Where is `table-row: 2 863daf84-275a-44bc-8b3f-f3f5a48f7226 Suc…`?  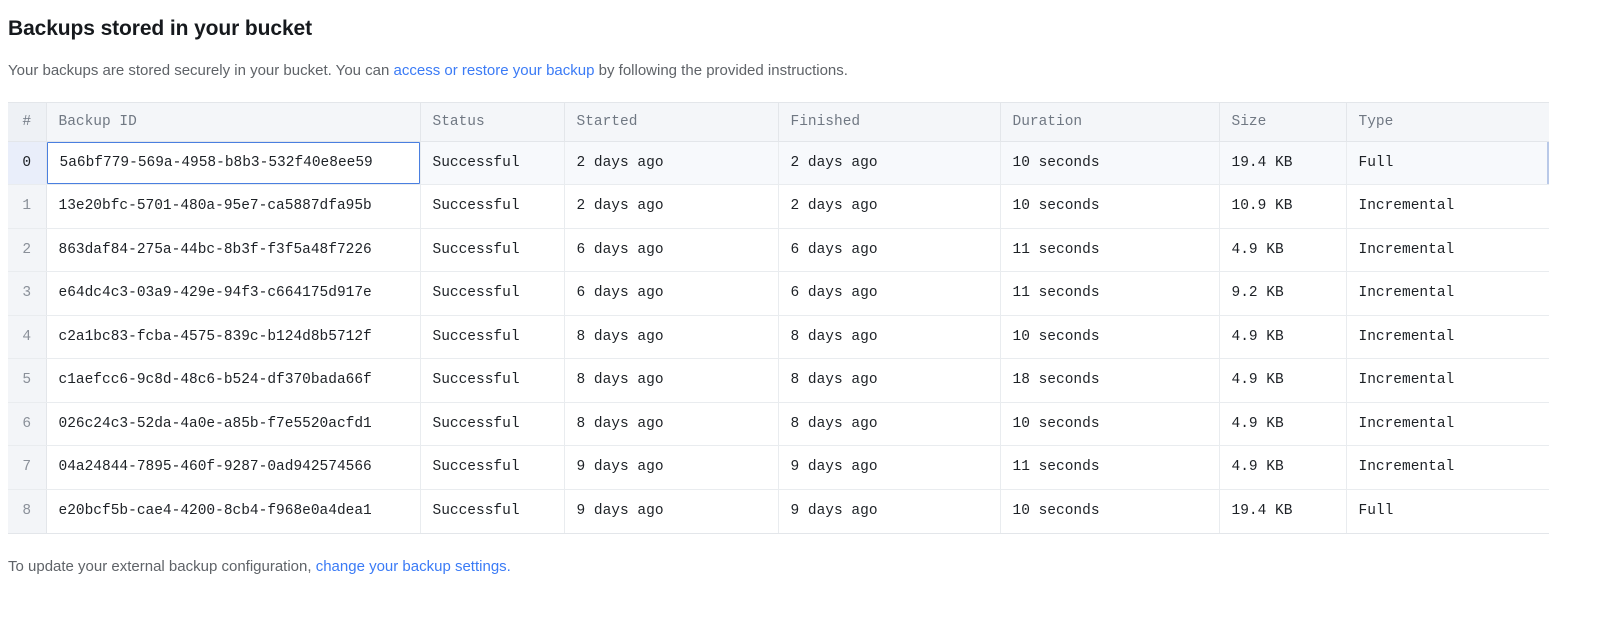 table-row: 2 863daf84-275a-44bc-8b3f-f3f5a48f7226 Suc… is located at coordinates (778, 250).